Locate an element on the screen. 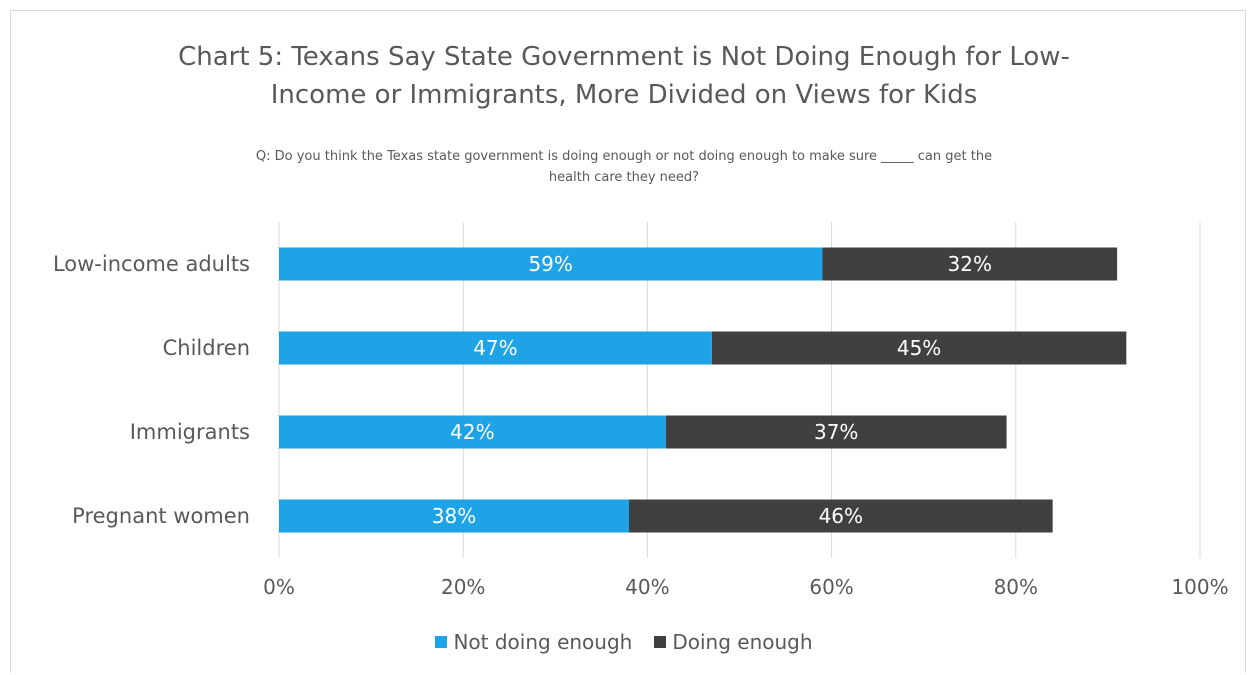 This screenshot has width=1248, height=675. x-tick-label-100: 100% is located at coordinates (1199, 587).